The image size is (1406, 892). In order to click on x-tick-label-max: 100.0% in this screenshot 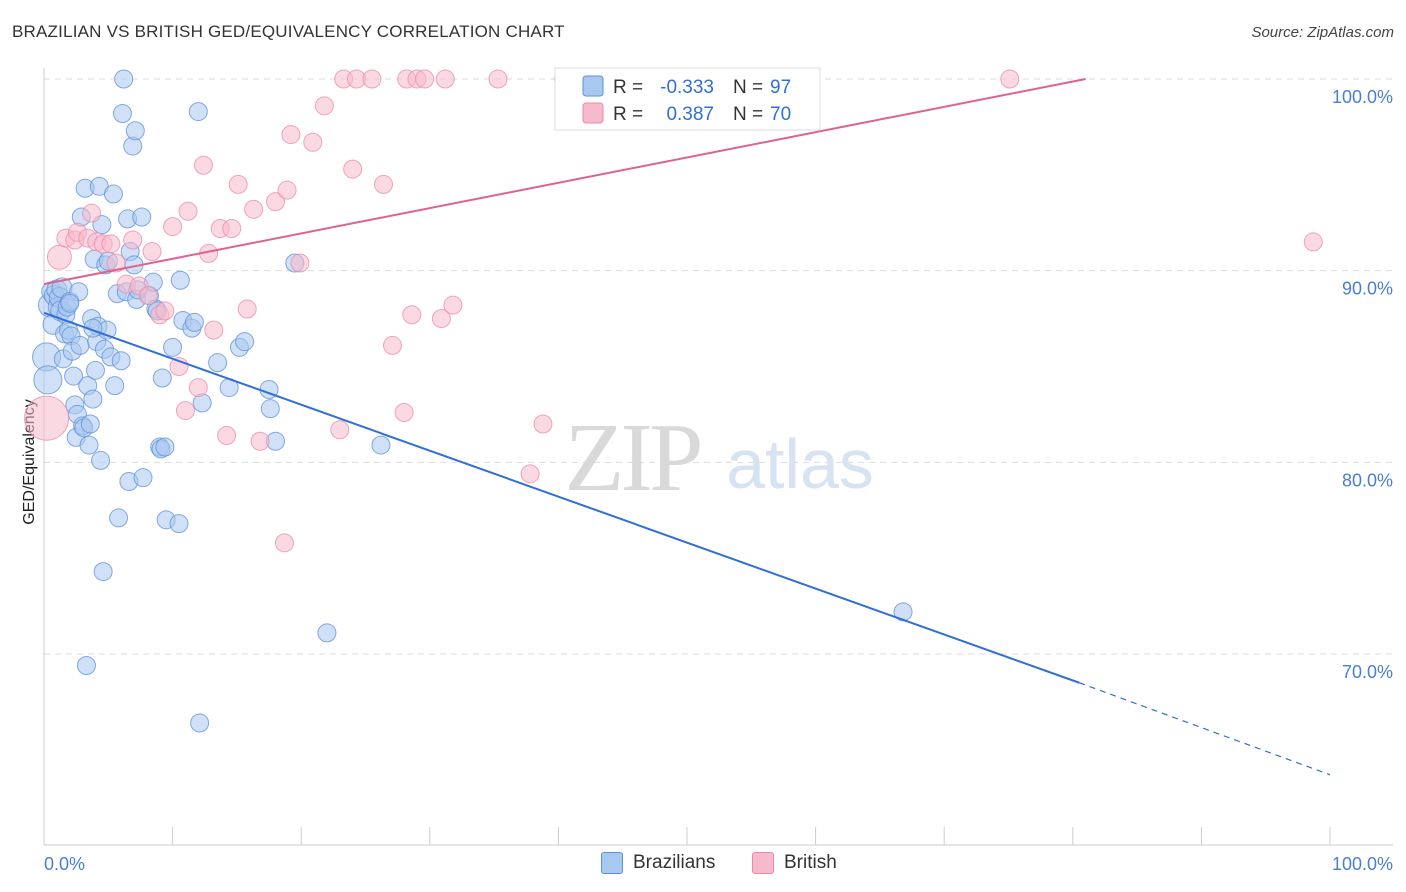, I will do `click(1362, 864)`.